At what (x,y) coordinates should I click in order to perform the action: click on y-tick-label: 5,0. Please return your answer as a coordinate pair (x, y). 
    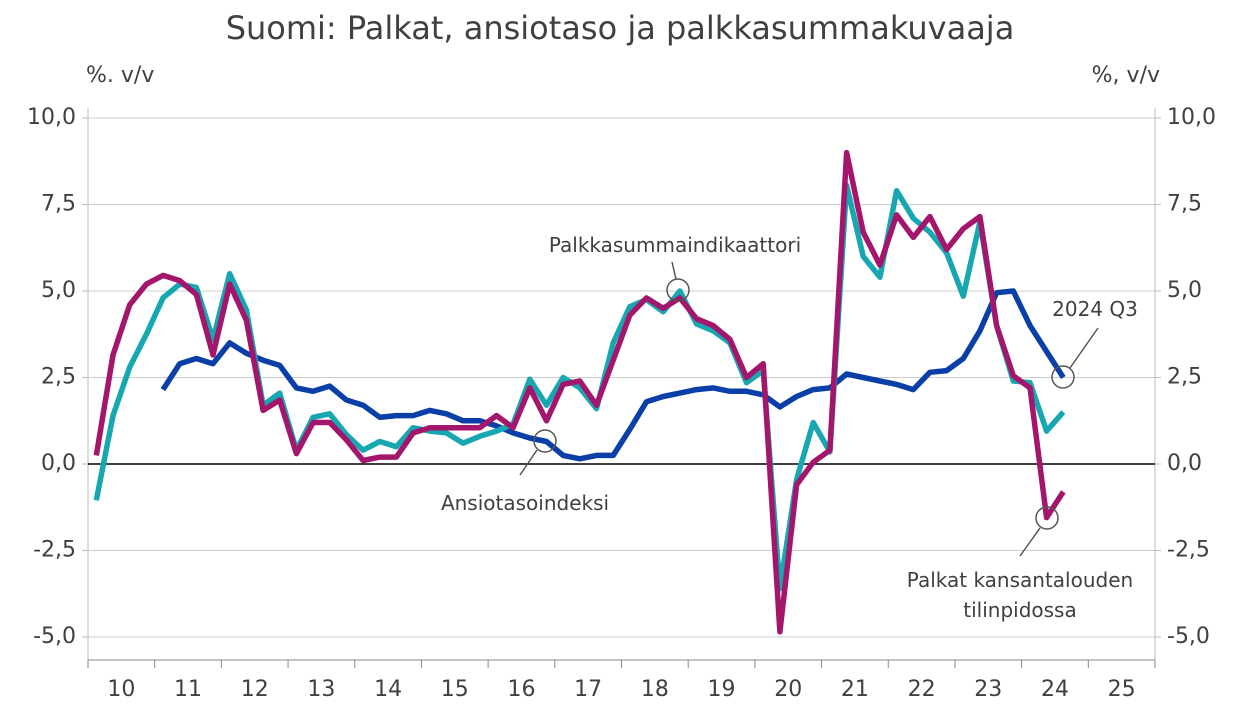
    Looking at the image, I should click on (58, 290).